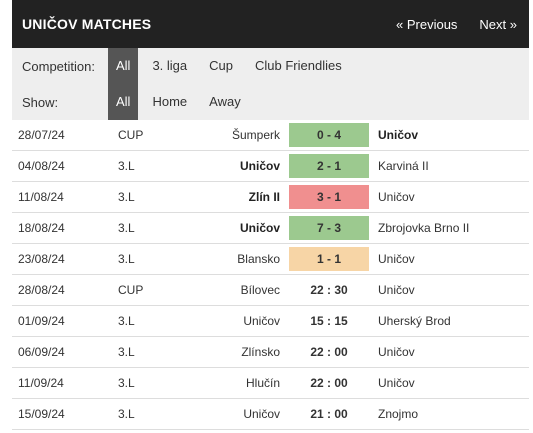 The image size is (533, 433). I want to click on match-score: 7 - 3, so click(329, 228).